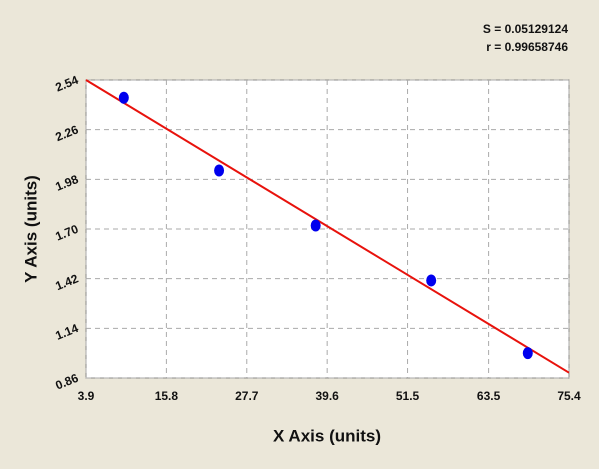  I want to click on x-tick-label: 3.9, so click(86, 396).